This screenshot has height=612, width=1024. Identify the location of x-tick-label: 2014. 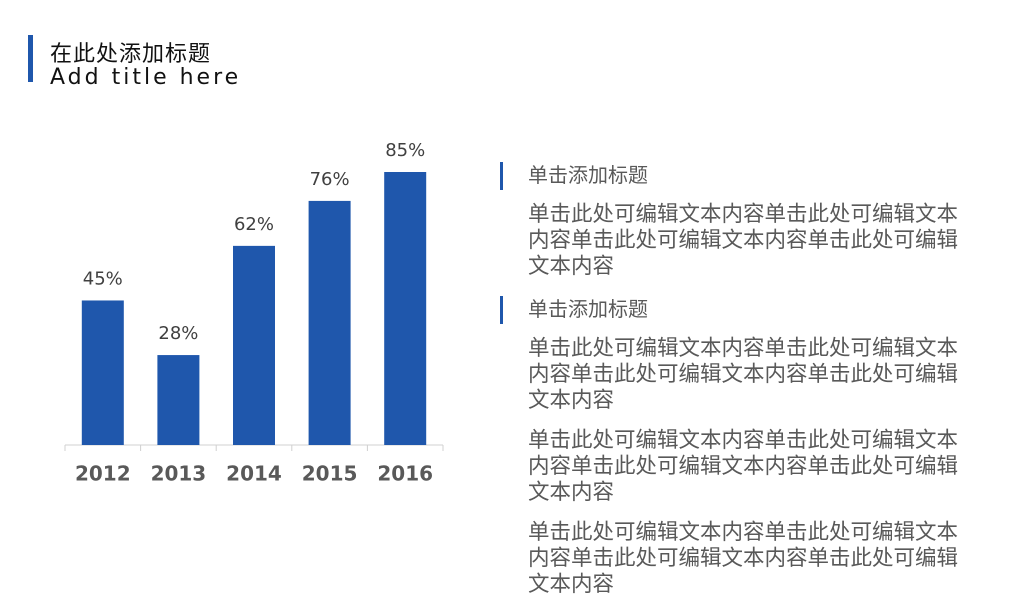
(254, 474).